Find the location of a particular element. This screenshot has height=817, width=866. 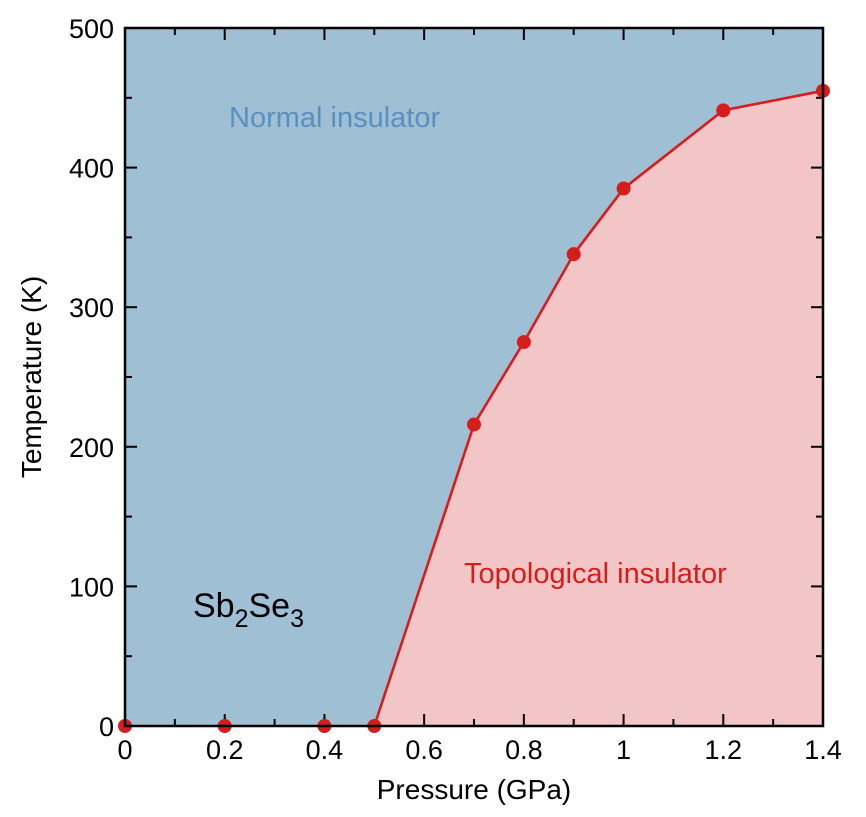

x-tick-label: 0.6 is located at coordinates (424, 750).